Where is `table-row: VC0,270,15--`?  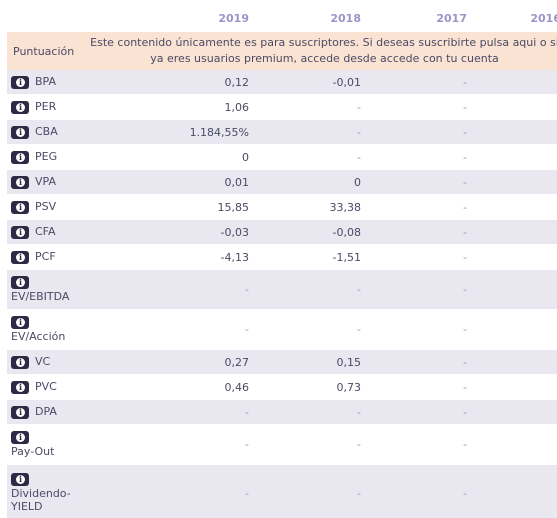
table-row: VC0,270,15-- is located at coordinates (282, 362).